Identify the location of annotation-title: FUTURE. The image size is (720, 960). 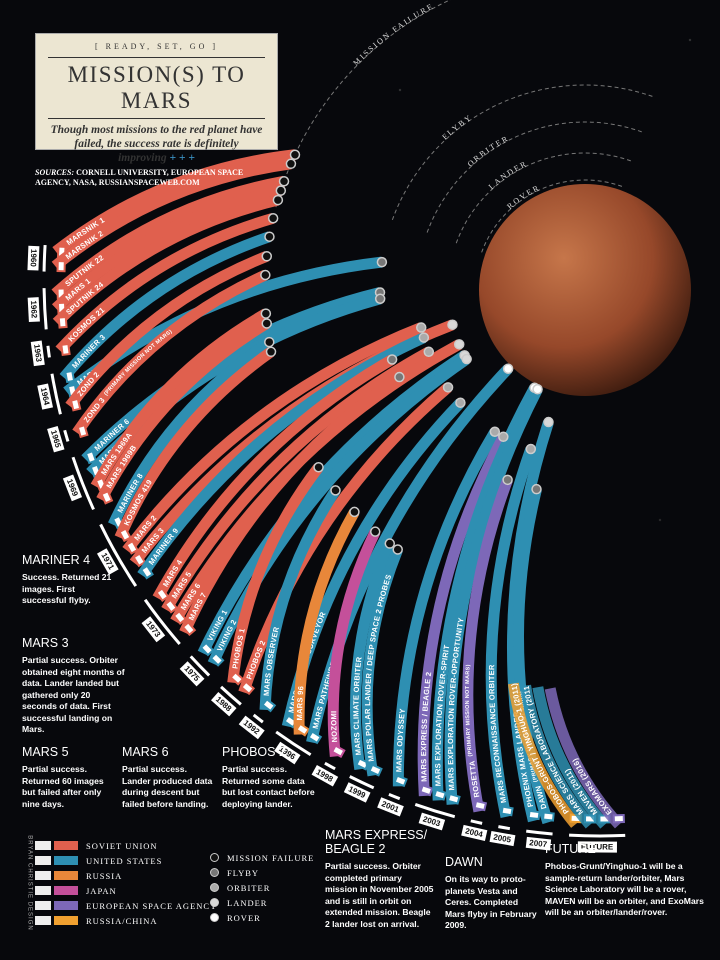
(570, 849).